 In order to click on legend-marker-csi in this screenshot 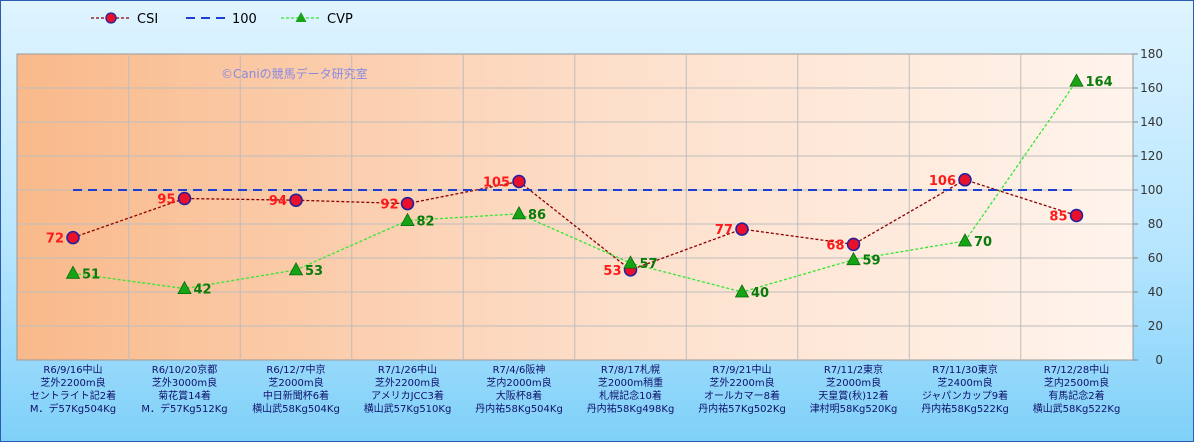, I will do `click(111, 18)`.